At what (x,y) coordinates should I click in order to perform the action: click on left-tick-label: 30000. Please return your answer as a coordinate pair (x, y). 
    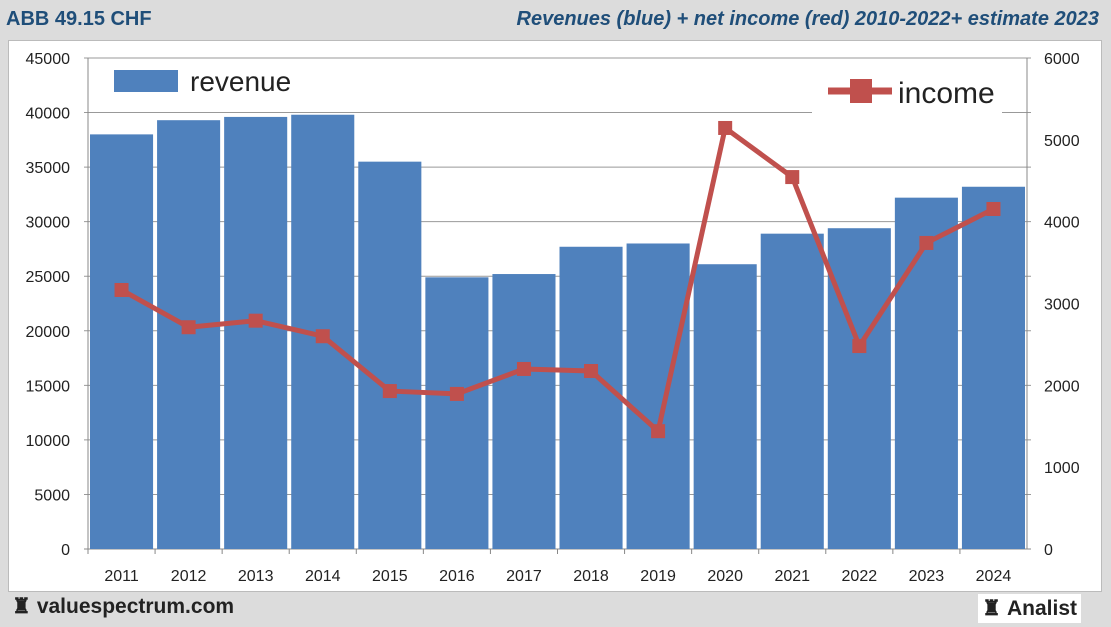
    Looking at the image, I should click on (48, 223).